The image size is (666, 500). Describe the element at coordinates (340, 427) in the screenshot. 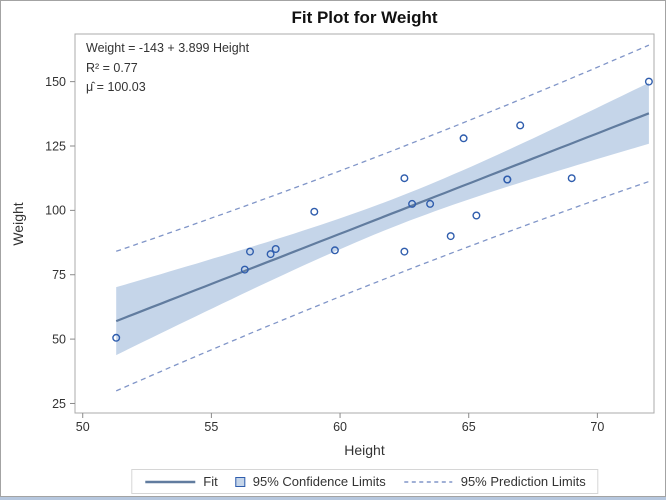

I see `x-tick-label: 60` at that location.